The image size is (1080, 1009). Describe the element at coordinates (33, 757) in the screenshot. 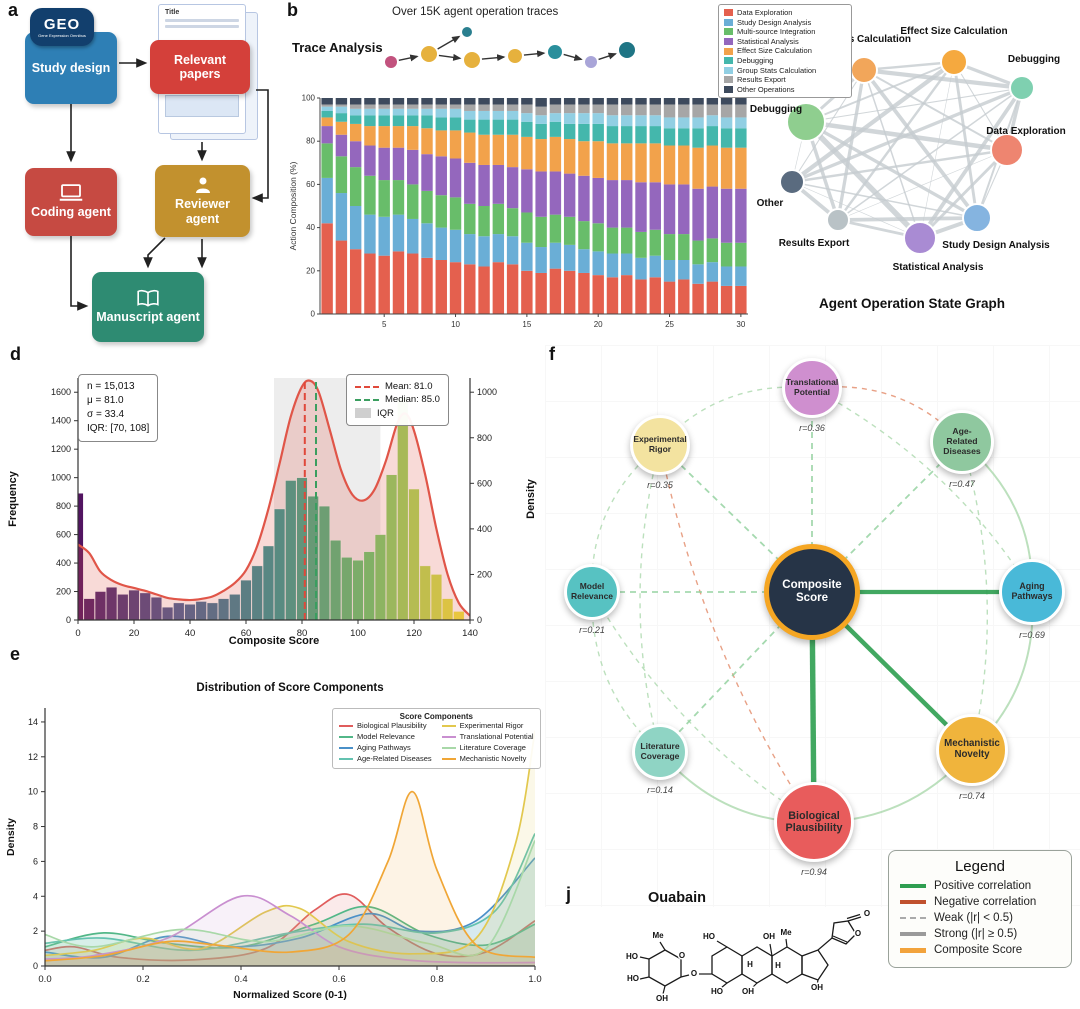

I see `svg-text: 12` at that location.